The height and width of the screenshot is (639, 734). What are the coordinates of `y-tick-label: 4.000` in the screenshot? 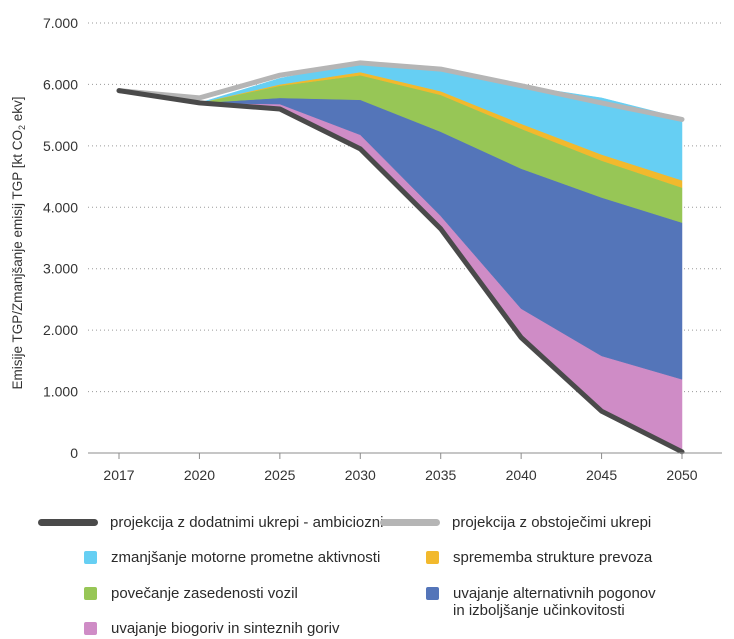 It's located at (60, 207).